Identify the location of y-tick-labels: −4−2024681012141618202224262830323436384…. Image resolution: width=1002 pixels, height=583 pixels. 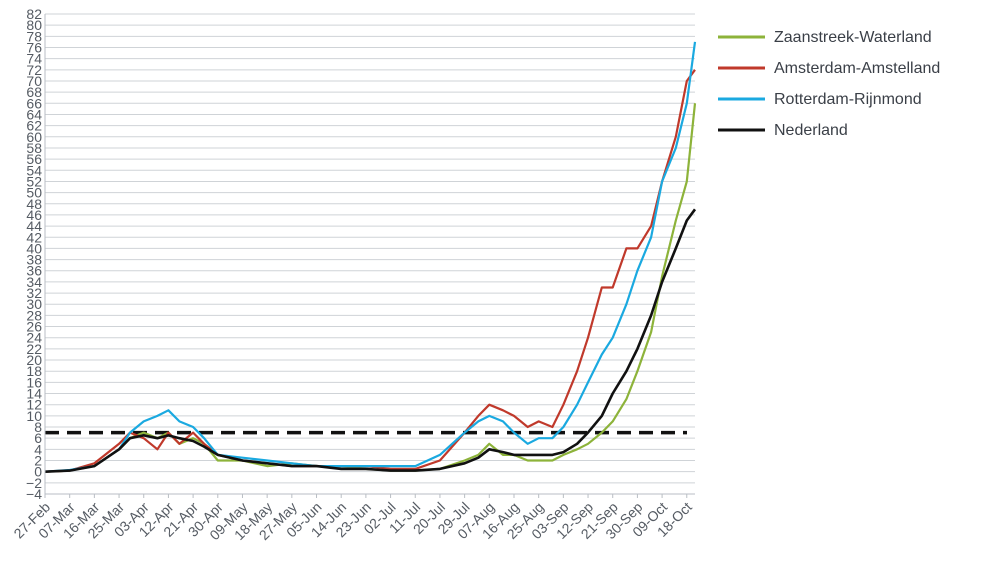
(34, 254).